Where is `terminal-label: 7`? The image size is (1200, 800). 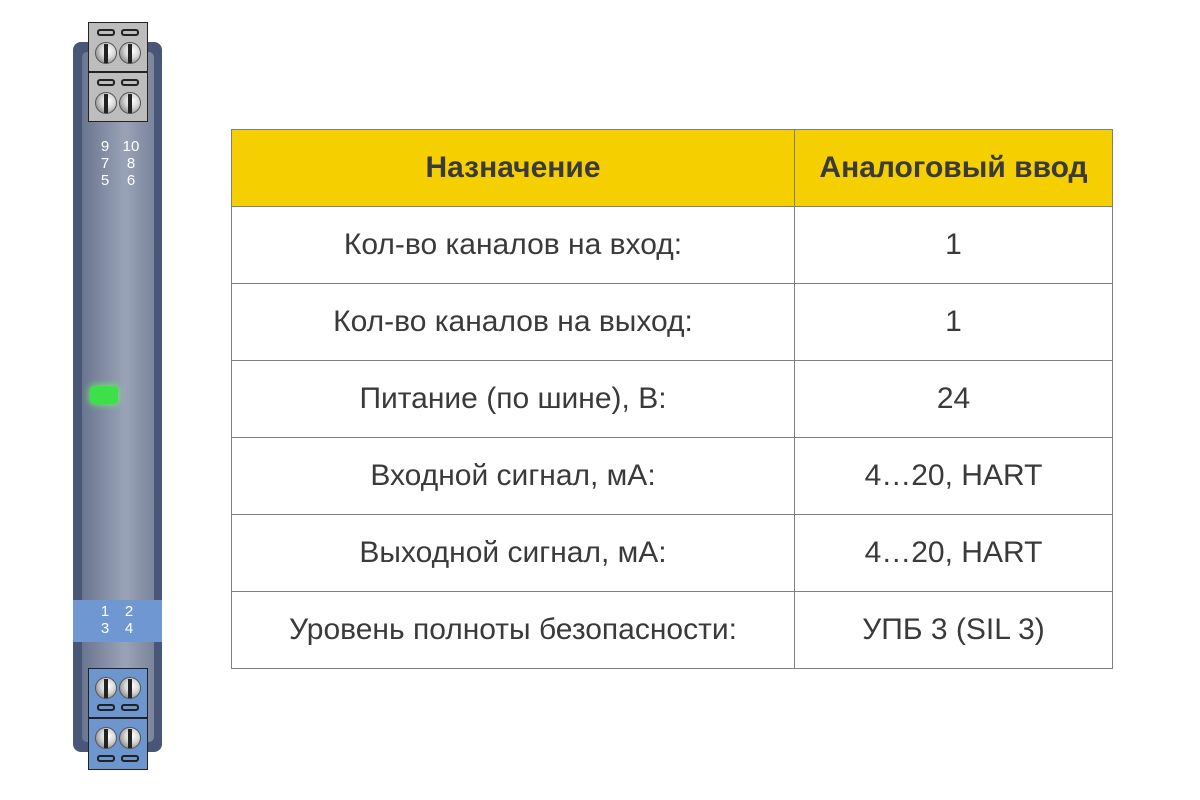
terminal-label: 7 is located at coordinates (105, 163).